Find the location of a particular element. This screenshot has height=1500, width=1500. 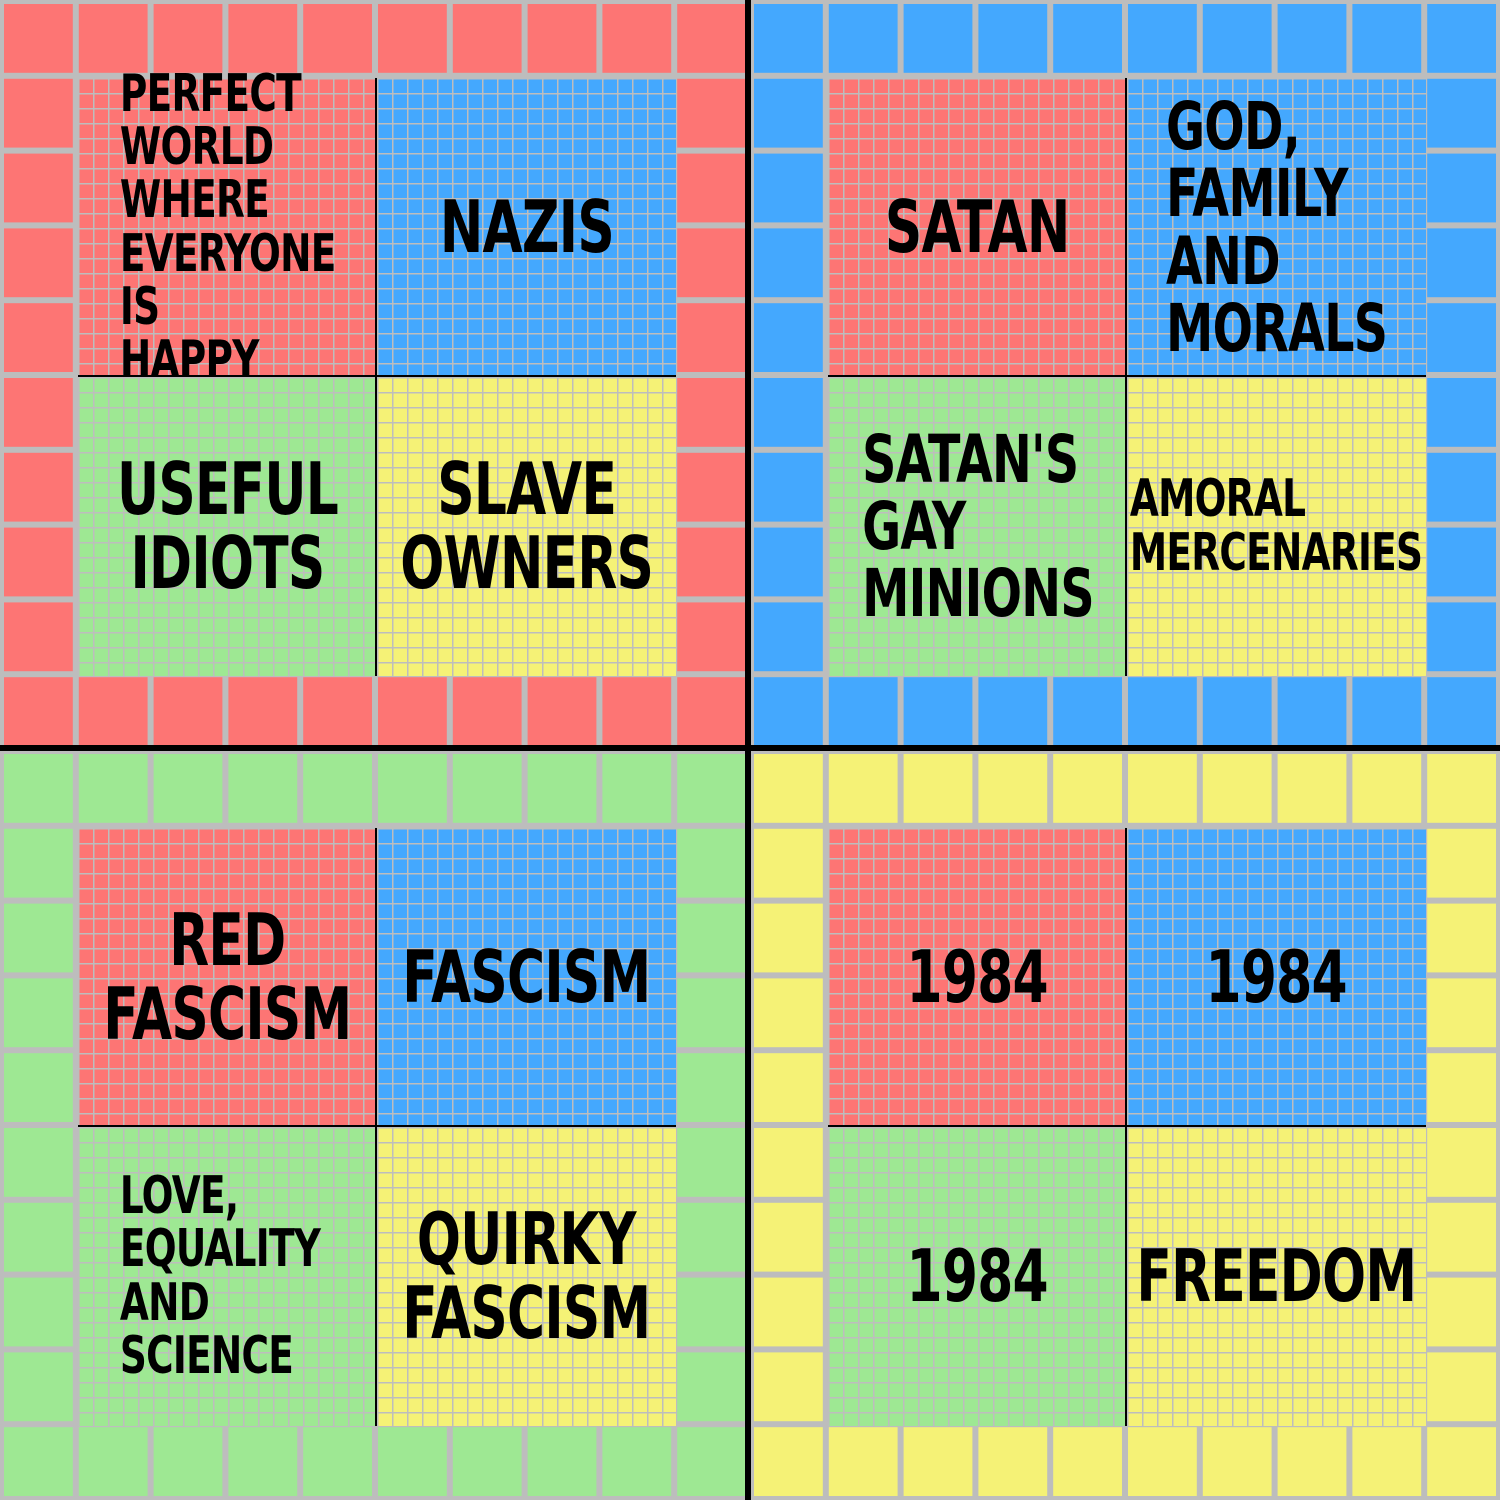

cell-label: GOD, FAMILY AND MORALS is located at coordinates (1276, 227).